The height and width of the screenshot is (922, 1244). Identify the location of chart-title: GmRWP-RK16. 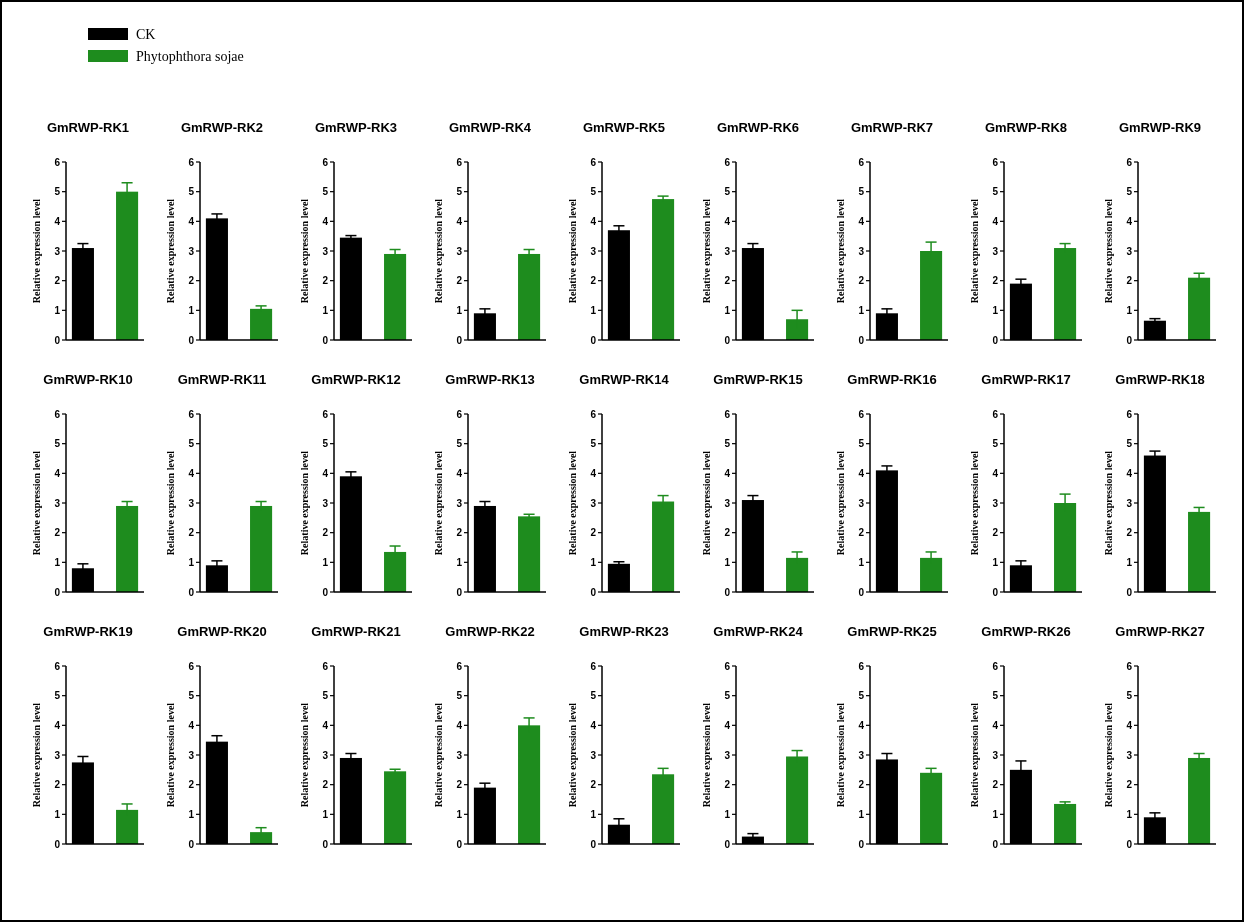
(892, 379).